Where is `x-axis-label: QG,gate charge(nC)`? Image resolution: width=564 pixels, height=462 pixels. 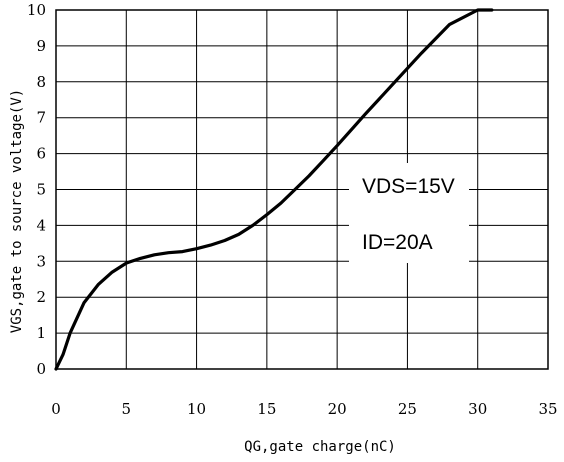
x-axis-label: QG,gate charge(nC) is located at coordinates (320, 447).